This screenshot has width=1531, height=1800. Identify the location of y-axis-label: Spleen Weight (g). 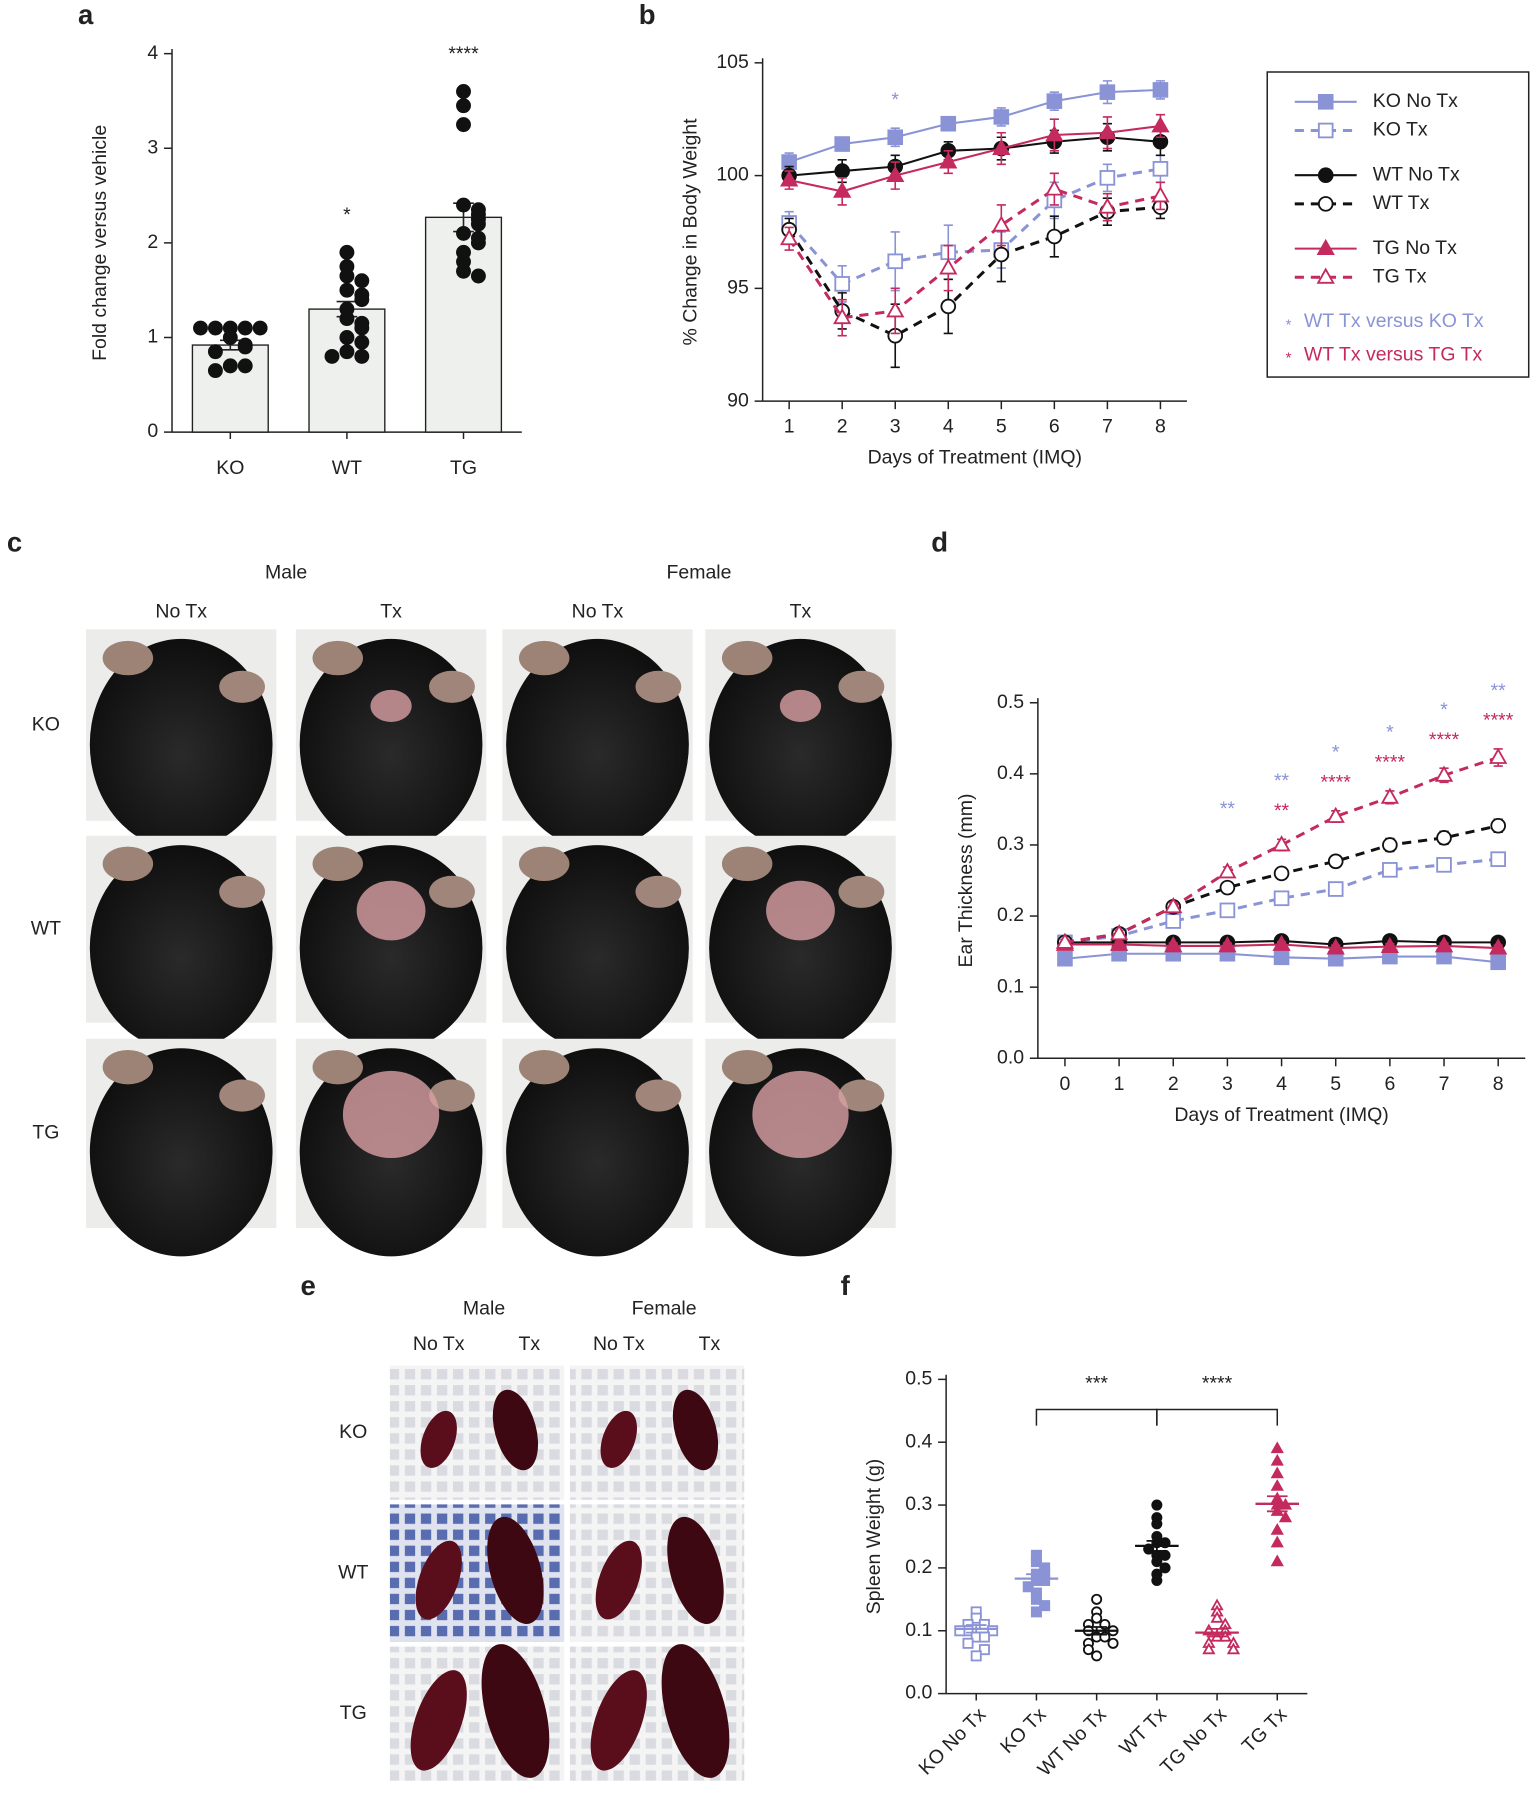
(874, 1537).